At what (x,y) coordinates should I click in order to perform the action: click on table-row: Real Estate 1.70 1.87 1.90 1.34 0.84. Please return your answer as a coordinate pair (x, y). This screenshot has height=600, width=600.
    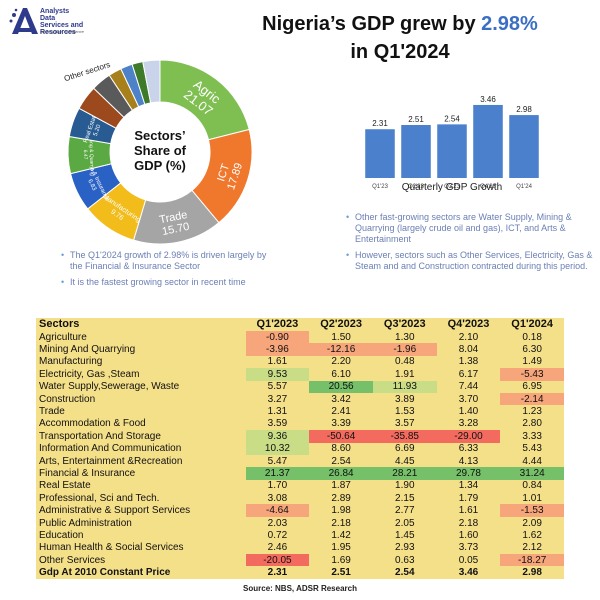
    Looking at the image, I should click on (300, 486).